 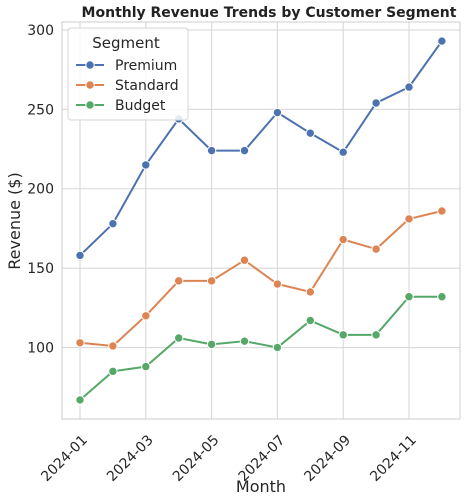 I want to click on legend-item-standard: Standard, so click(x=127, y=86).